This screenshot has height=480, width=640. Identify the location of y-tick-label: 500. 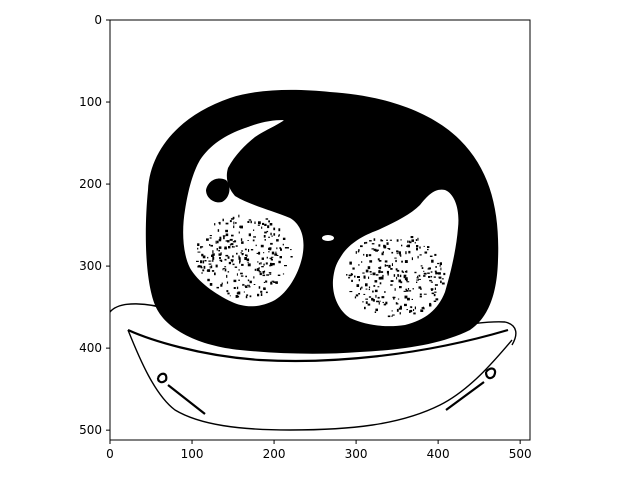
(90, 430).